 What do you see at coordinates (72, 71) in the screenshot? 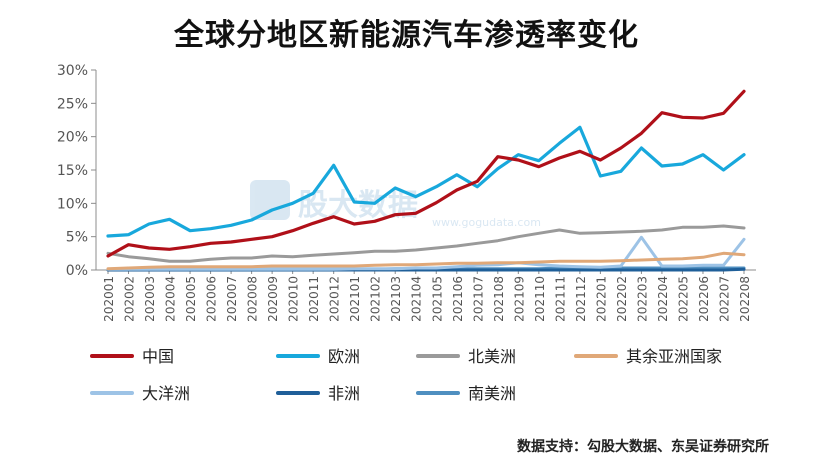
I see `y-tick-label: 30%` at bounding box center [72, 71].